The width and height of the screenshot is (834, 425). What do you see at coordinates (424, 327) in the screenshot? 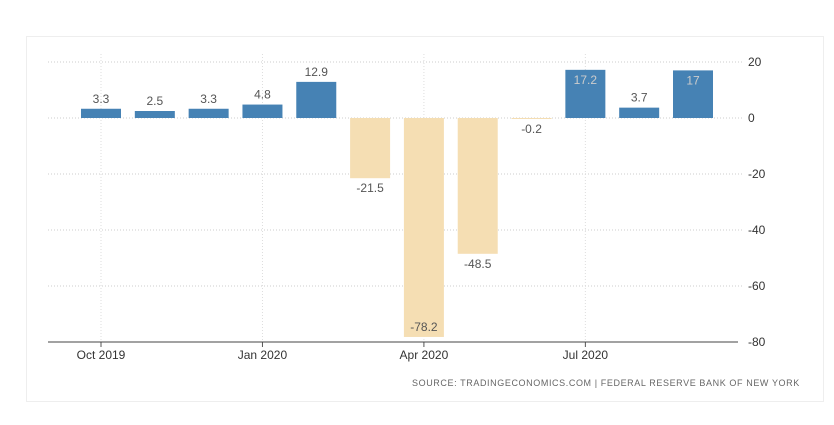
I see `bar-data-label: -78.2` at bounding box center [424, 327].